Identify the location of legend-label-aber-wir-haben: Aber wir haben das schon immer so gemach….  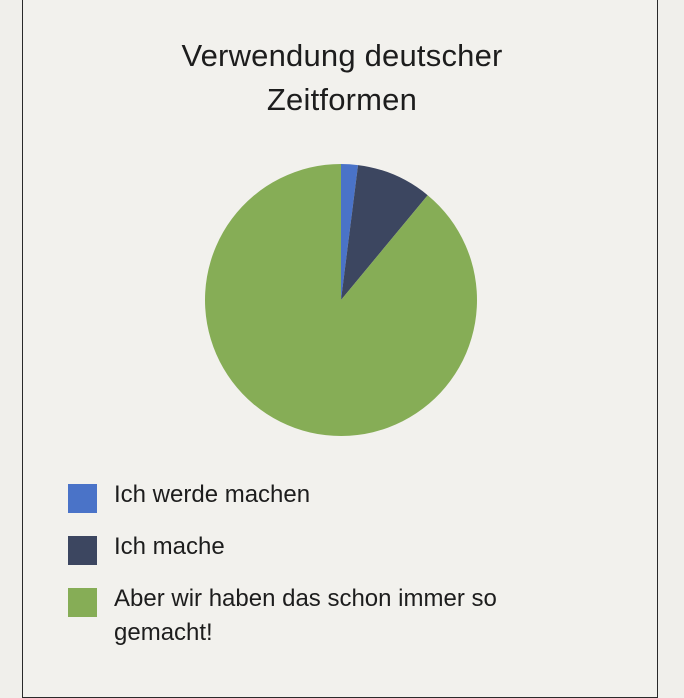
(305, 615).